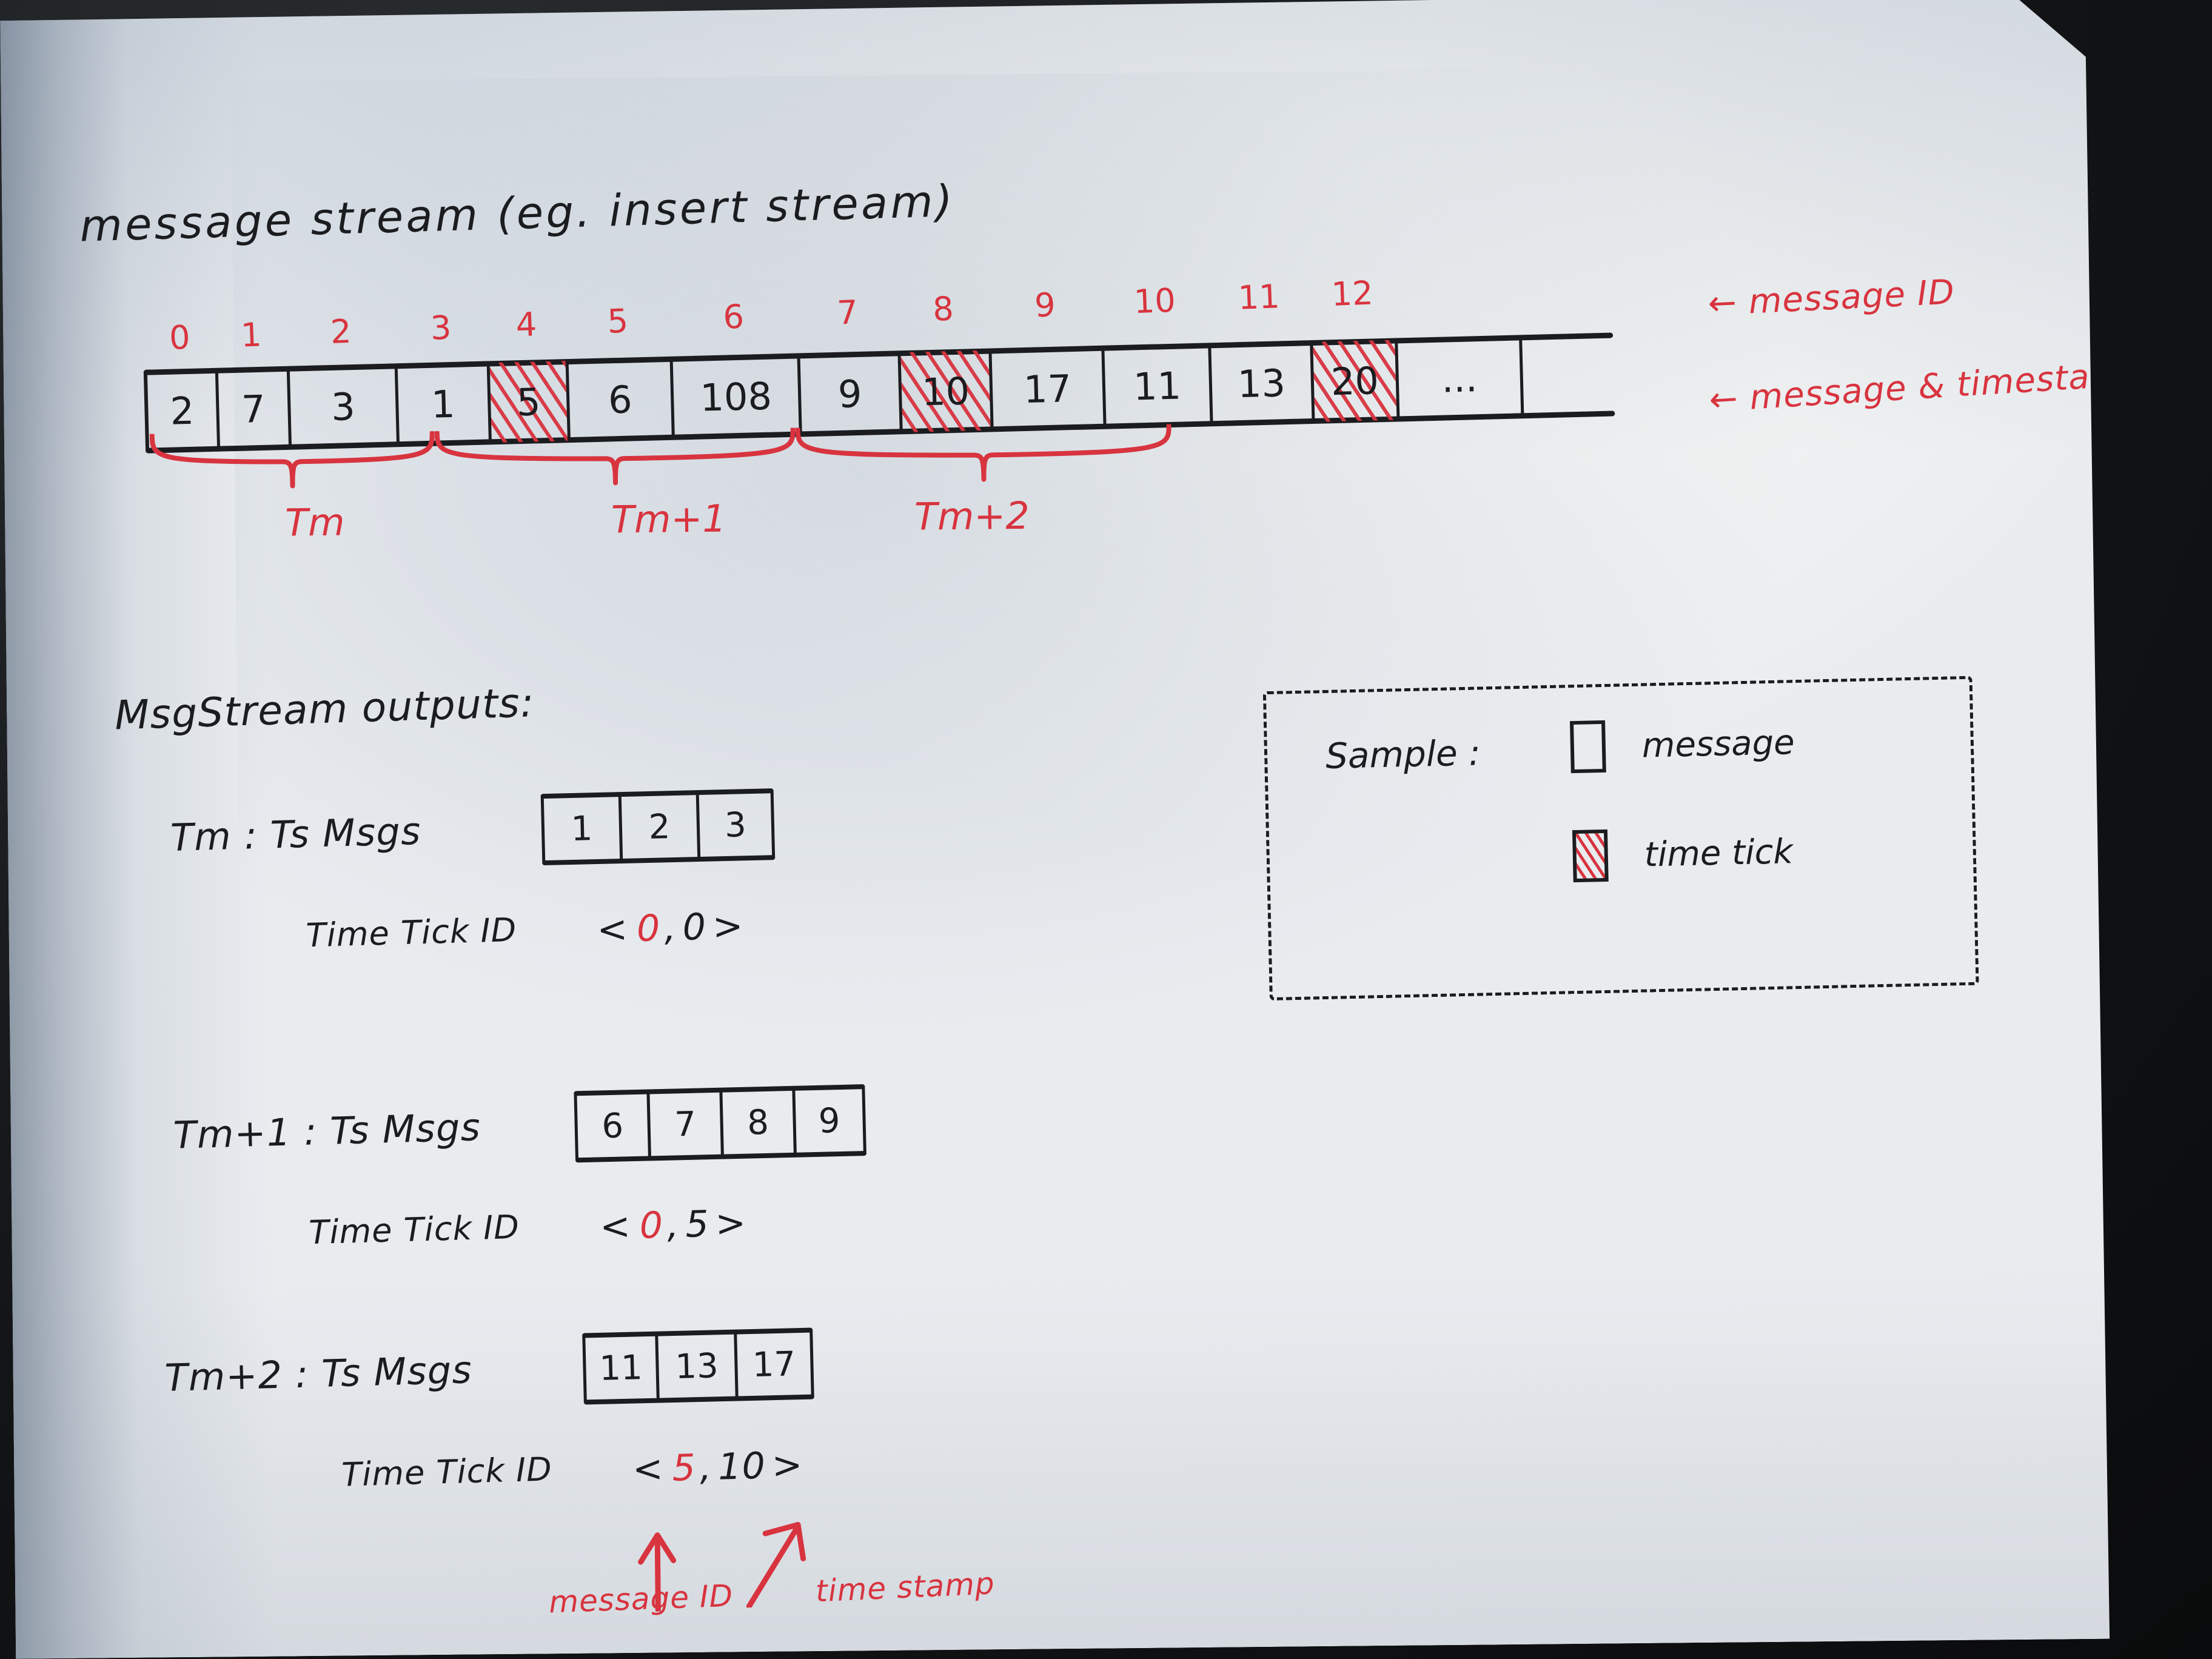 This screenshot has width=2212, height=1659. I want to click on stream-cell-message: 9, so click(848, 393).